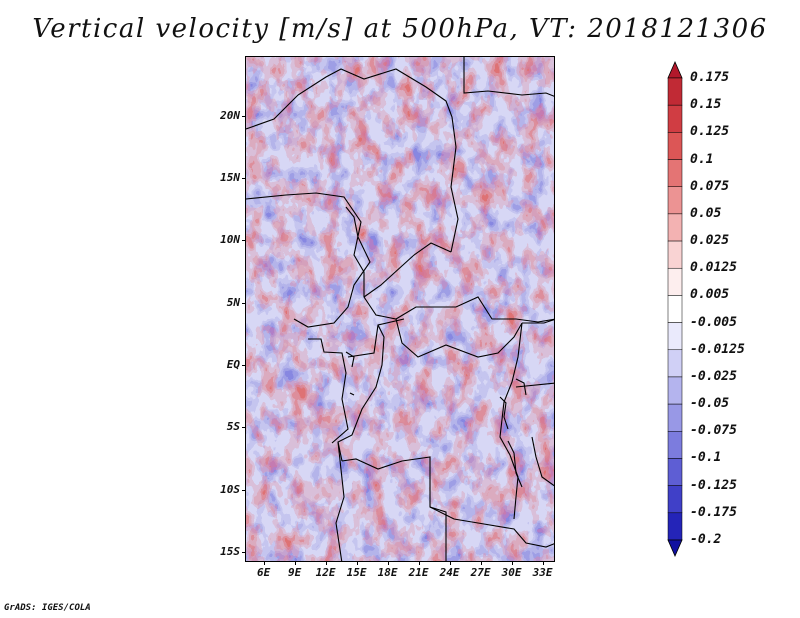 The height and width of the screenshot is (618, 800). What do you see at coordinates (675, 548) in the screenshot?
I see `colorbar-bottom-arrow` at bounding box center [675, 548].